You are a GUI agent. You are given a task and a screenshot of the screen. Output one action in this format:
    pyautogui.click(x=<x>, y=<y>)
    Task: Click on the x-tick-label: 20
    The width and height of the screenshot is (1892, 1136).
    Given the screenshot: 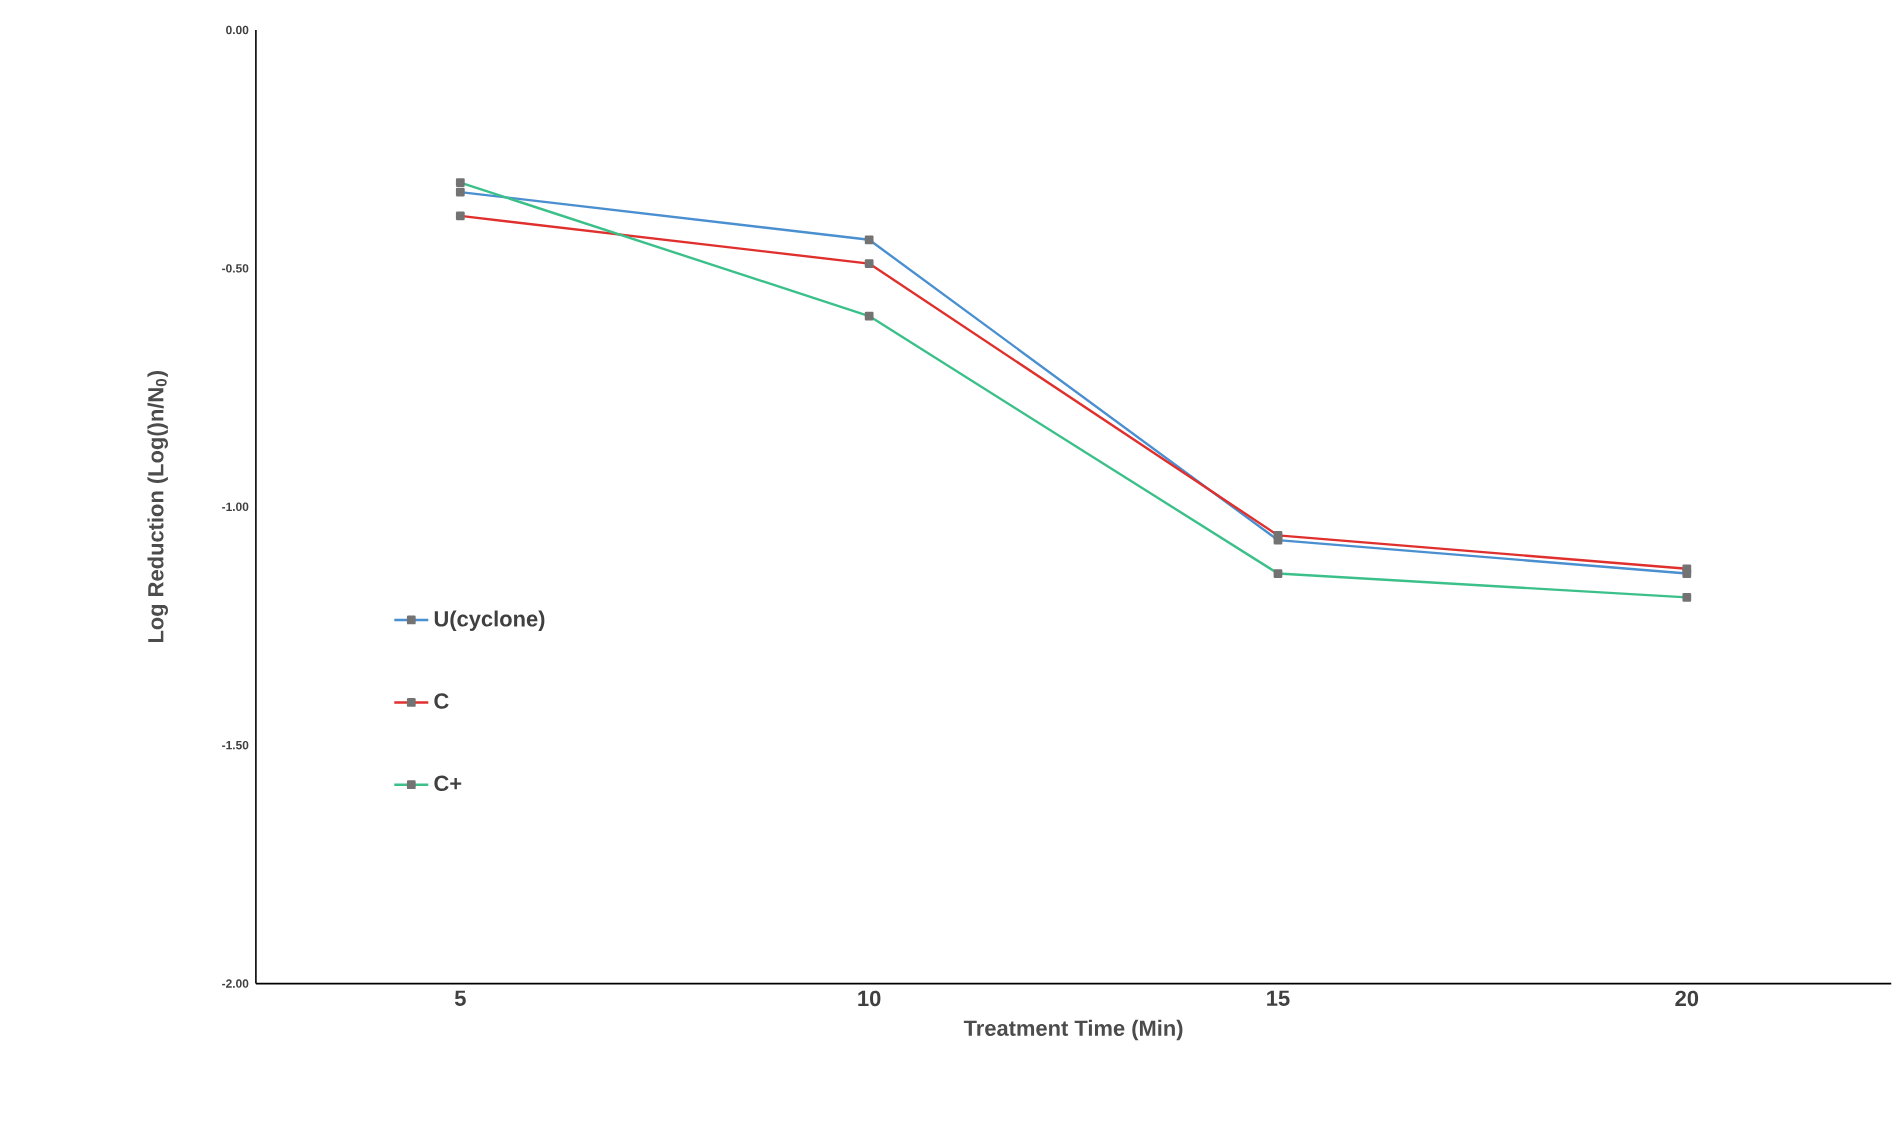 What is the action you would take?
    pyautogui.click(x=1687, y=998)
    